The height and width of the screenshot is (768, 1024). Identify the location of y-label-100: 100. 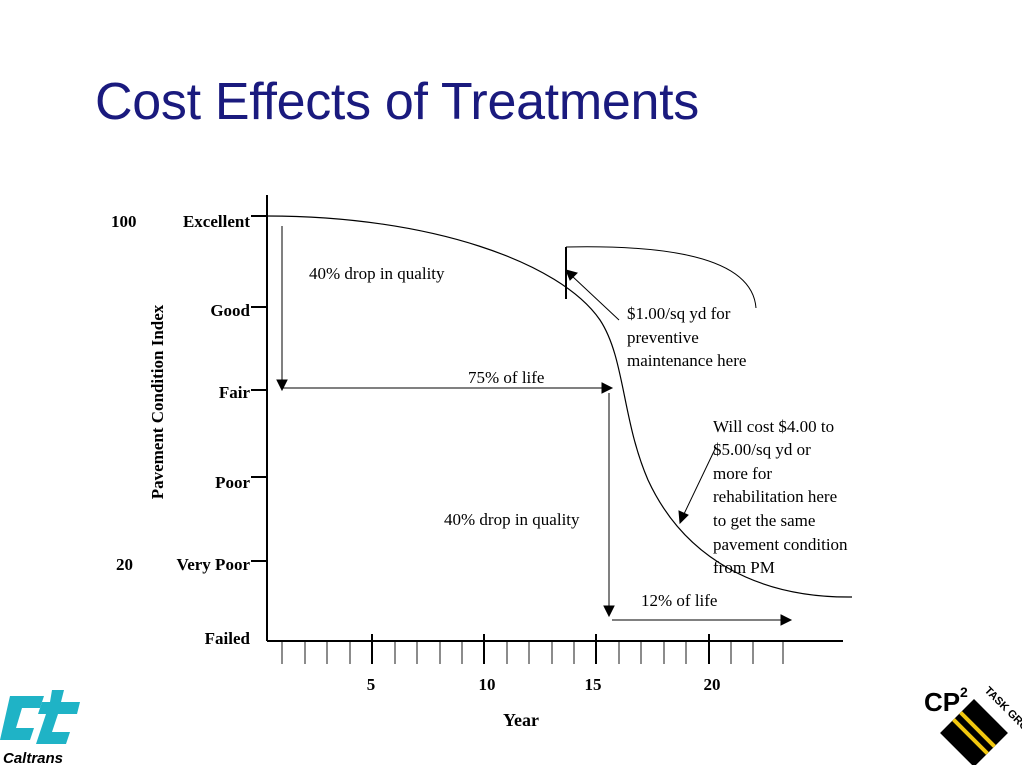
(124, 221).